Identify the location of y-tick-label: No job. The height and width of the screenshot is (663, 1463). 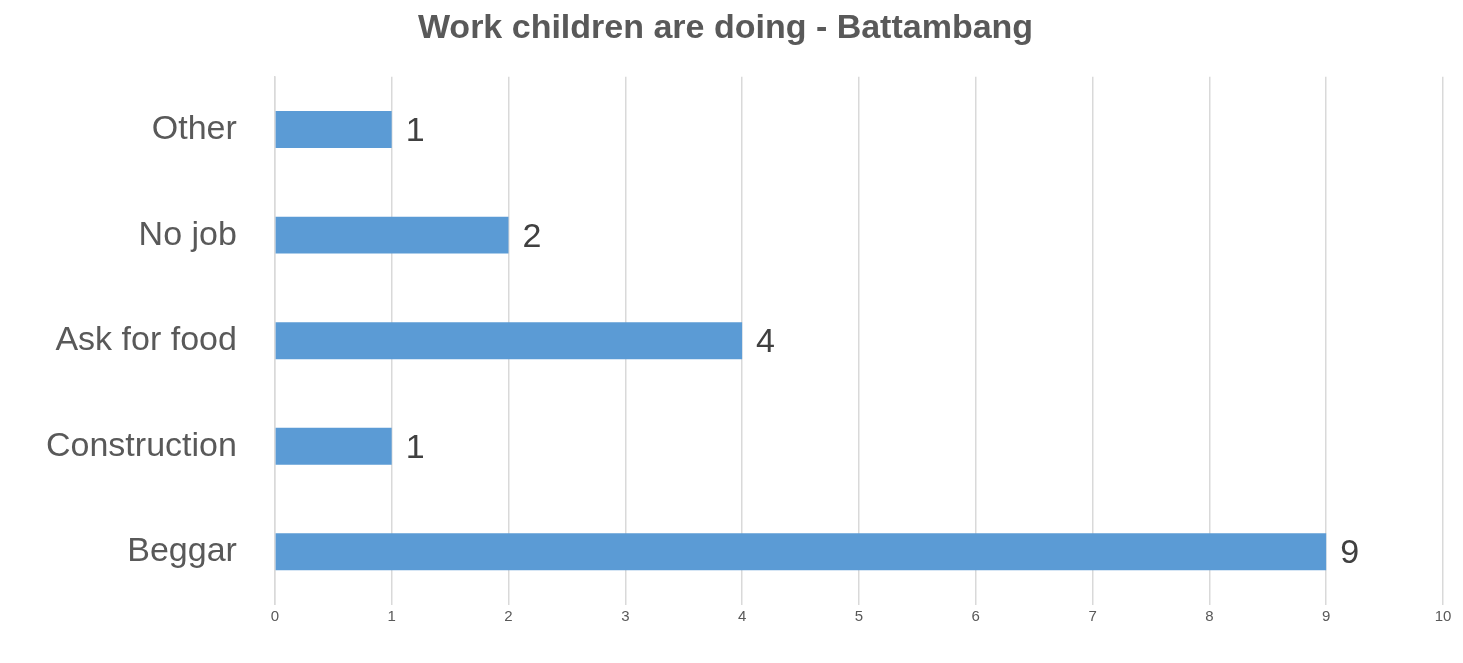
(187, 232).